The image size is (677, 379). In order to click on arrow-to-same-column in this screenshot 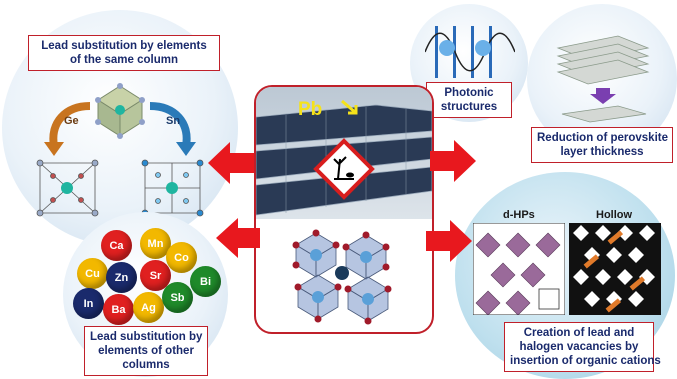, I will do `click(231, 163)`.